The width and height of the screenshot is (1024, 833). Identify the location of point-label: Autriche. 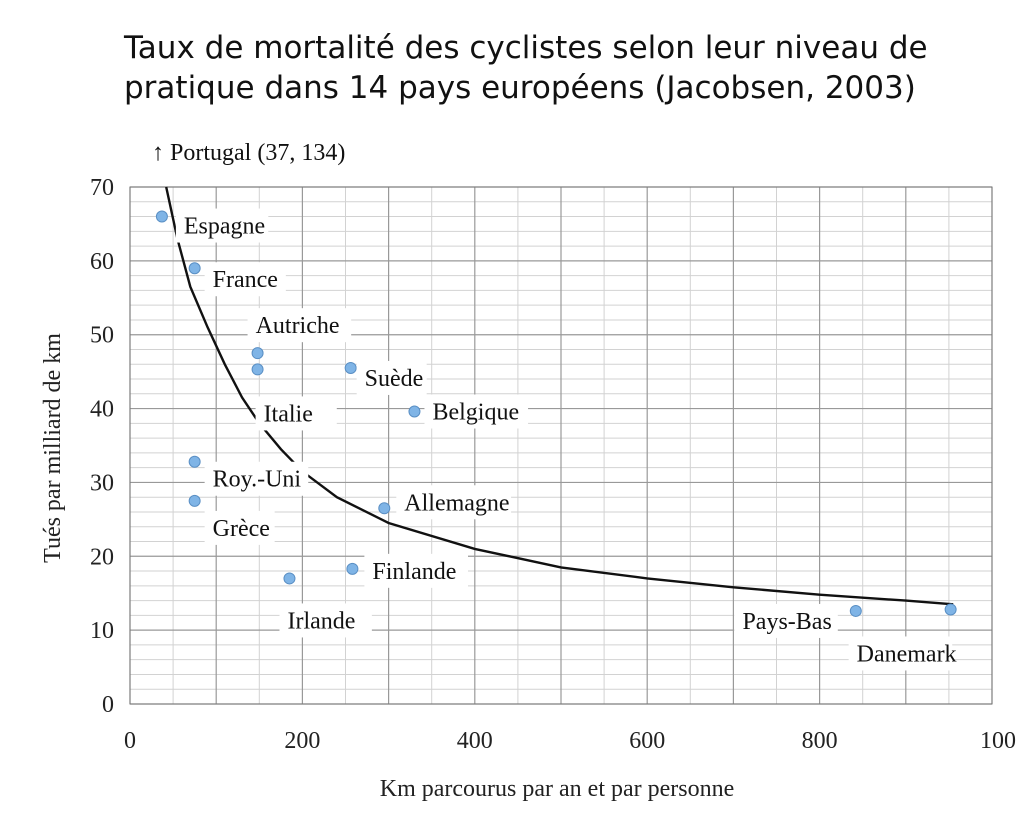
(298, 326).